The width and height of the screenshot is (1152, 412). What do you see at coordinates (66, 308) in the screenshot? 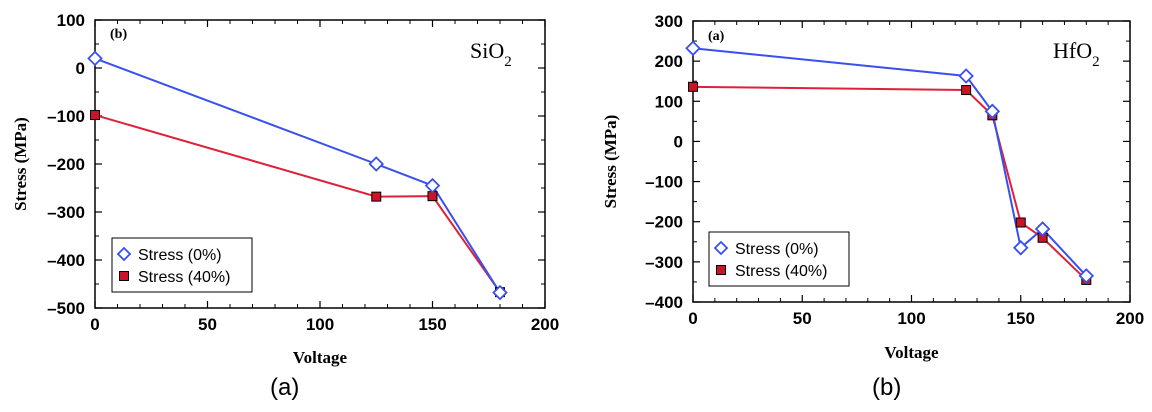
I see `y-tick-label: –500` at bounding box center [66, 308].